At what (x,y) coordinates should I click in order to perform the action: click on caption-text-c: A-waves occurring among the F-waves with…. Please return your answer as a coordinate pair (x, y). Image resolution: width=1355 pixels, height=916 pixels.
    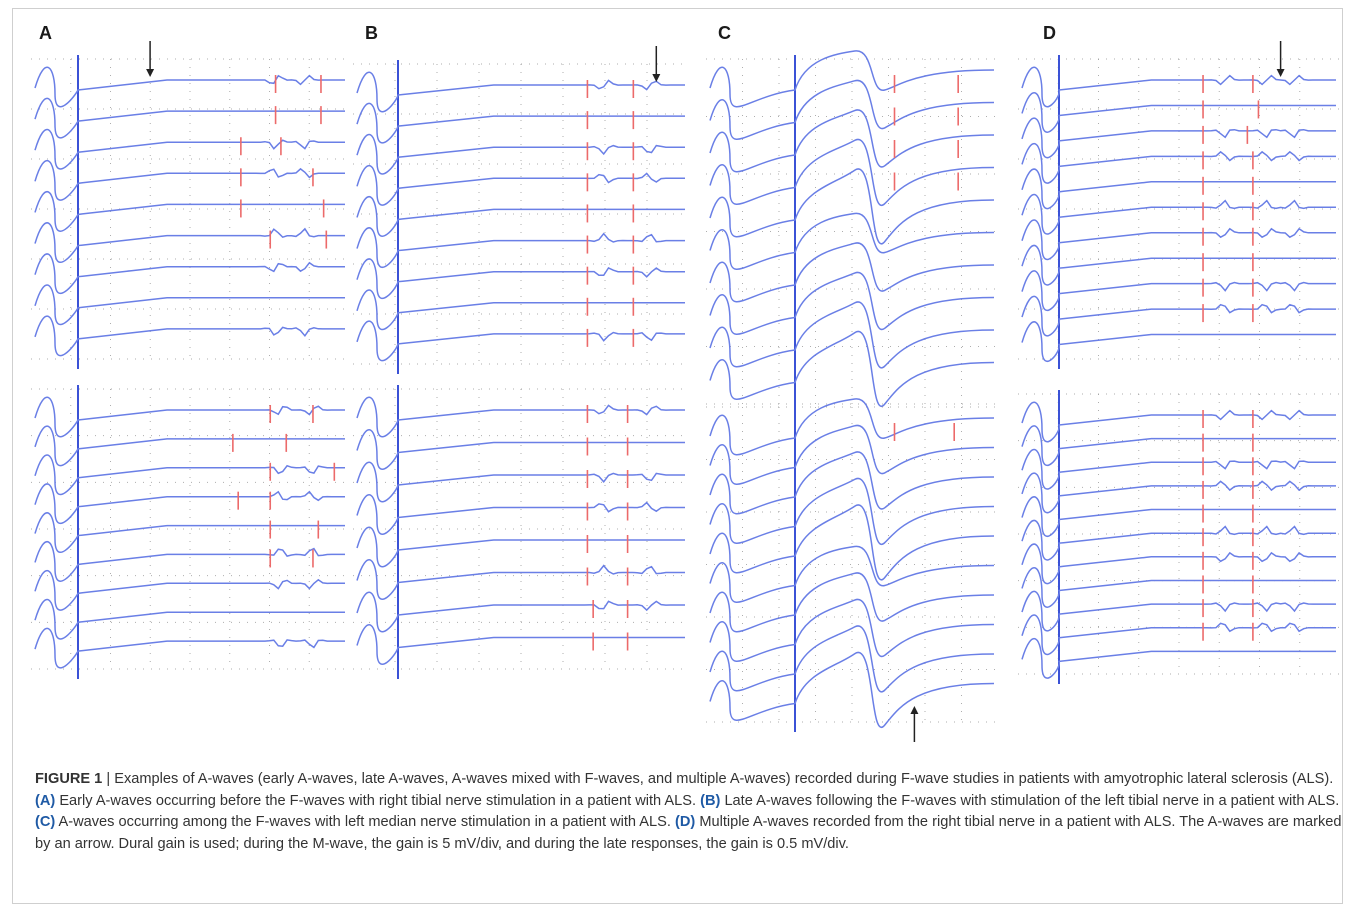
    Looking at the image, I should click on (365, 822).